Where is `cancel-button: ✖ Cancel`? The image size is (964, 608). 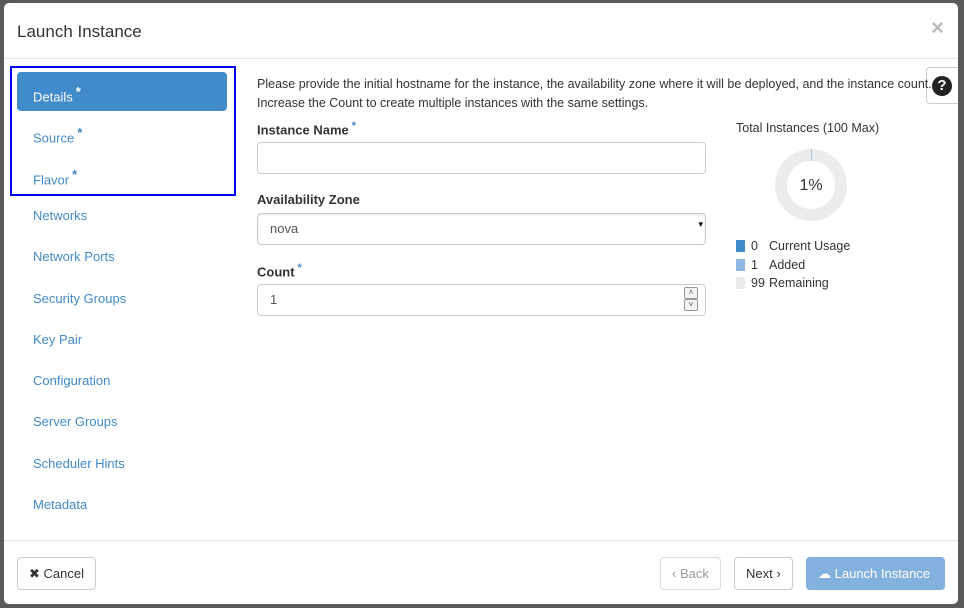 cancel-button: ✖ Cancel is located at coordinates (56, 573).